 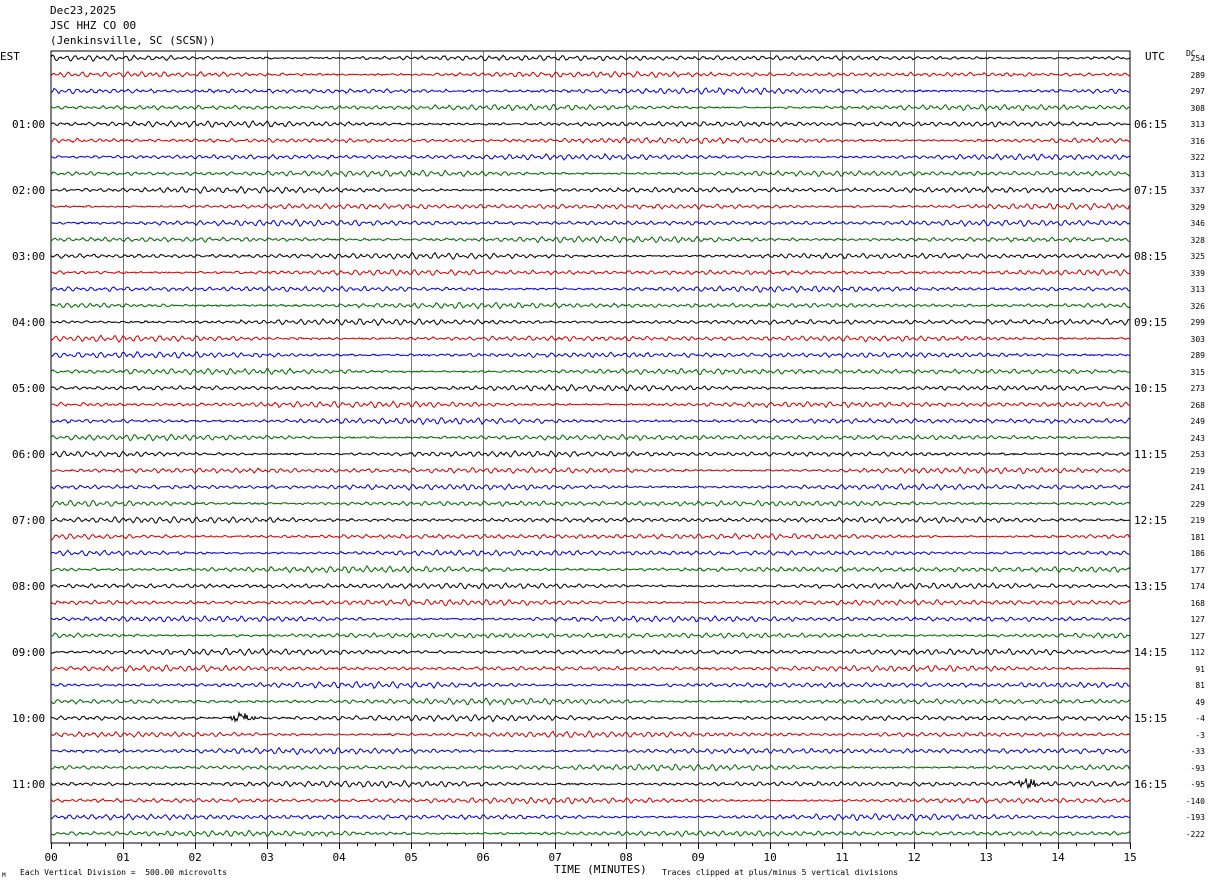 I want to click on dc-offset-value: 229, so click(x=1197, y=504).